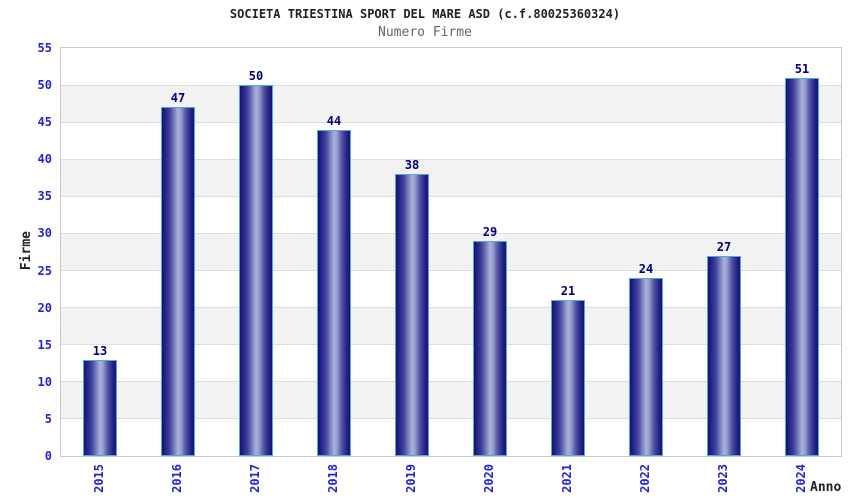 The width and height of the screenshot is (850, 500). I want to click on y-tick-label: 40, so click(44, 159).